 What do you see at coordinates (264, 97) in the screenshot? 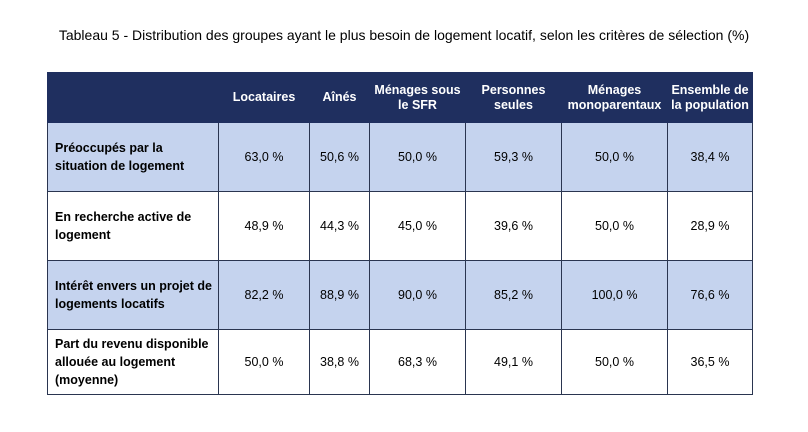
I see `column-header-locataires: Locataires` at bounding box center [264, 97].